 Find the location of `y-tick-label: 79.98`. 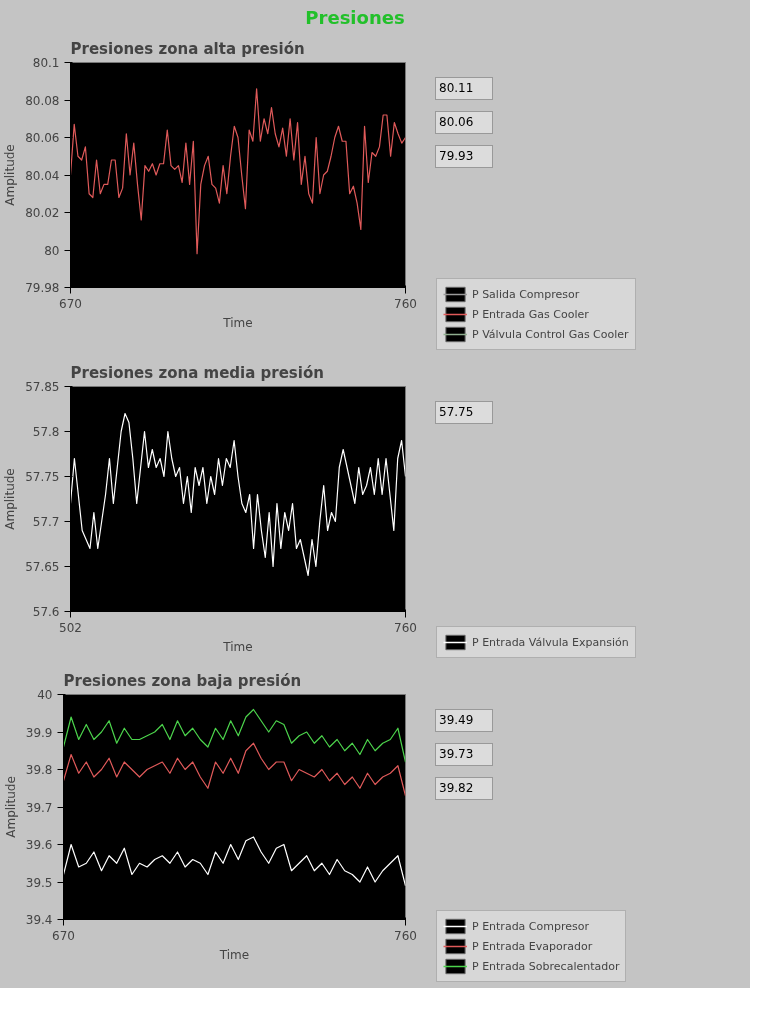

y-tick-label: 79.98 is located at coordinates (42, 288).